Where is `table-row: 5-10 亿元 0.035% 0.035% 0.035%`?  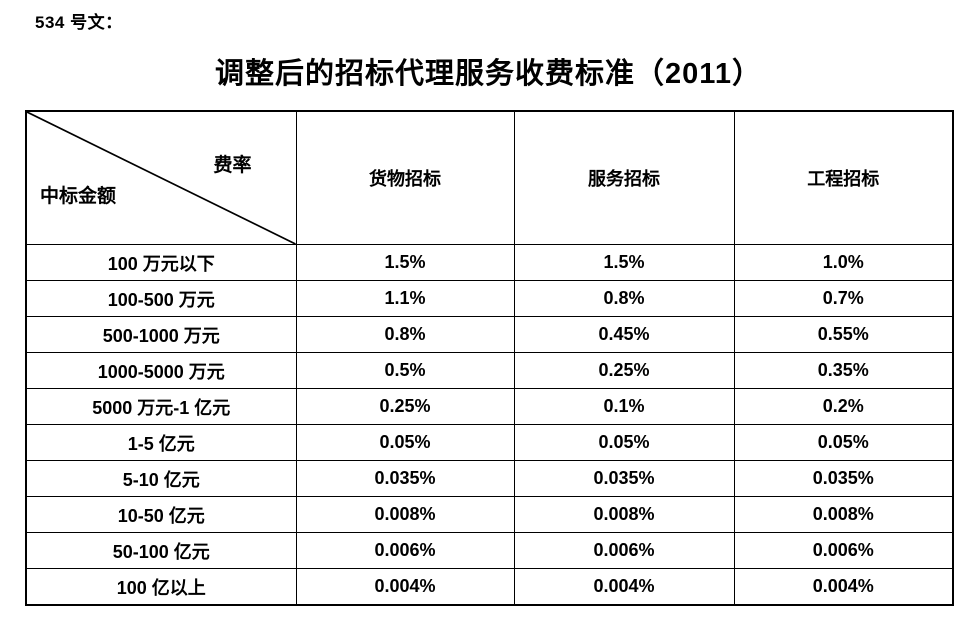 table-row: 5-10 亿元 0.035% 0.035% 0.035% is located at coordinates (489, 478).